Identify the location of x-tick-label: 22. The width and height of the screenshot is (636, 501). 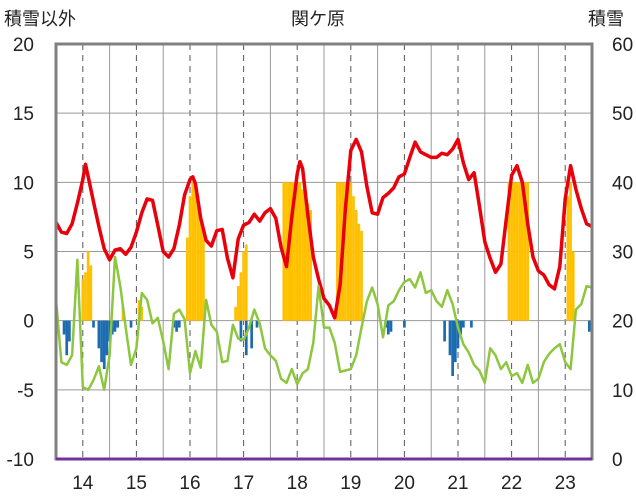
(511, 483).